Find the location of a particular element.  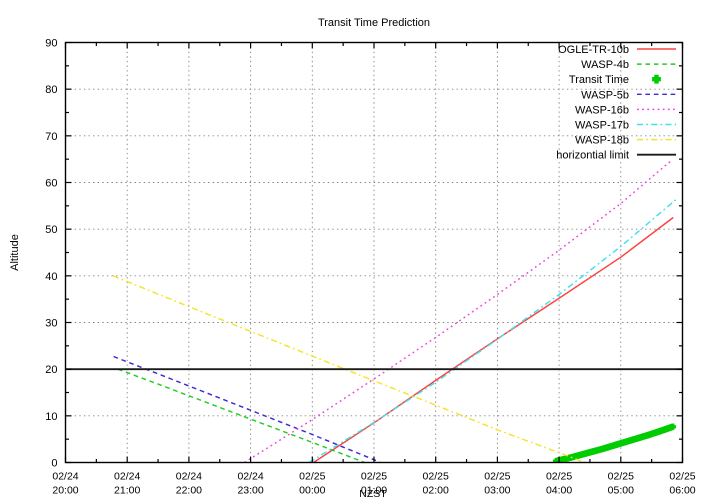

y-tick-label: 40 is located at coordinates (51, 277).